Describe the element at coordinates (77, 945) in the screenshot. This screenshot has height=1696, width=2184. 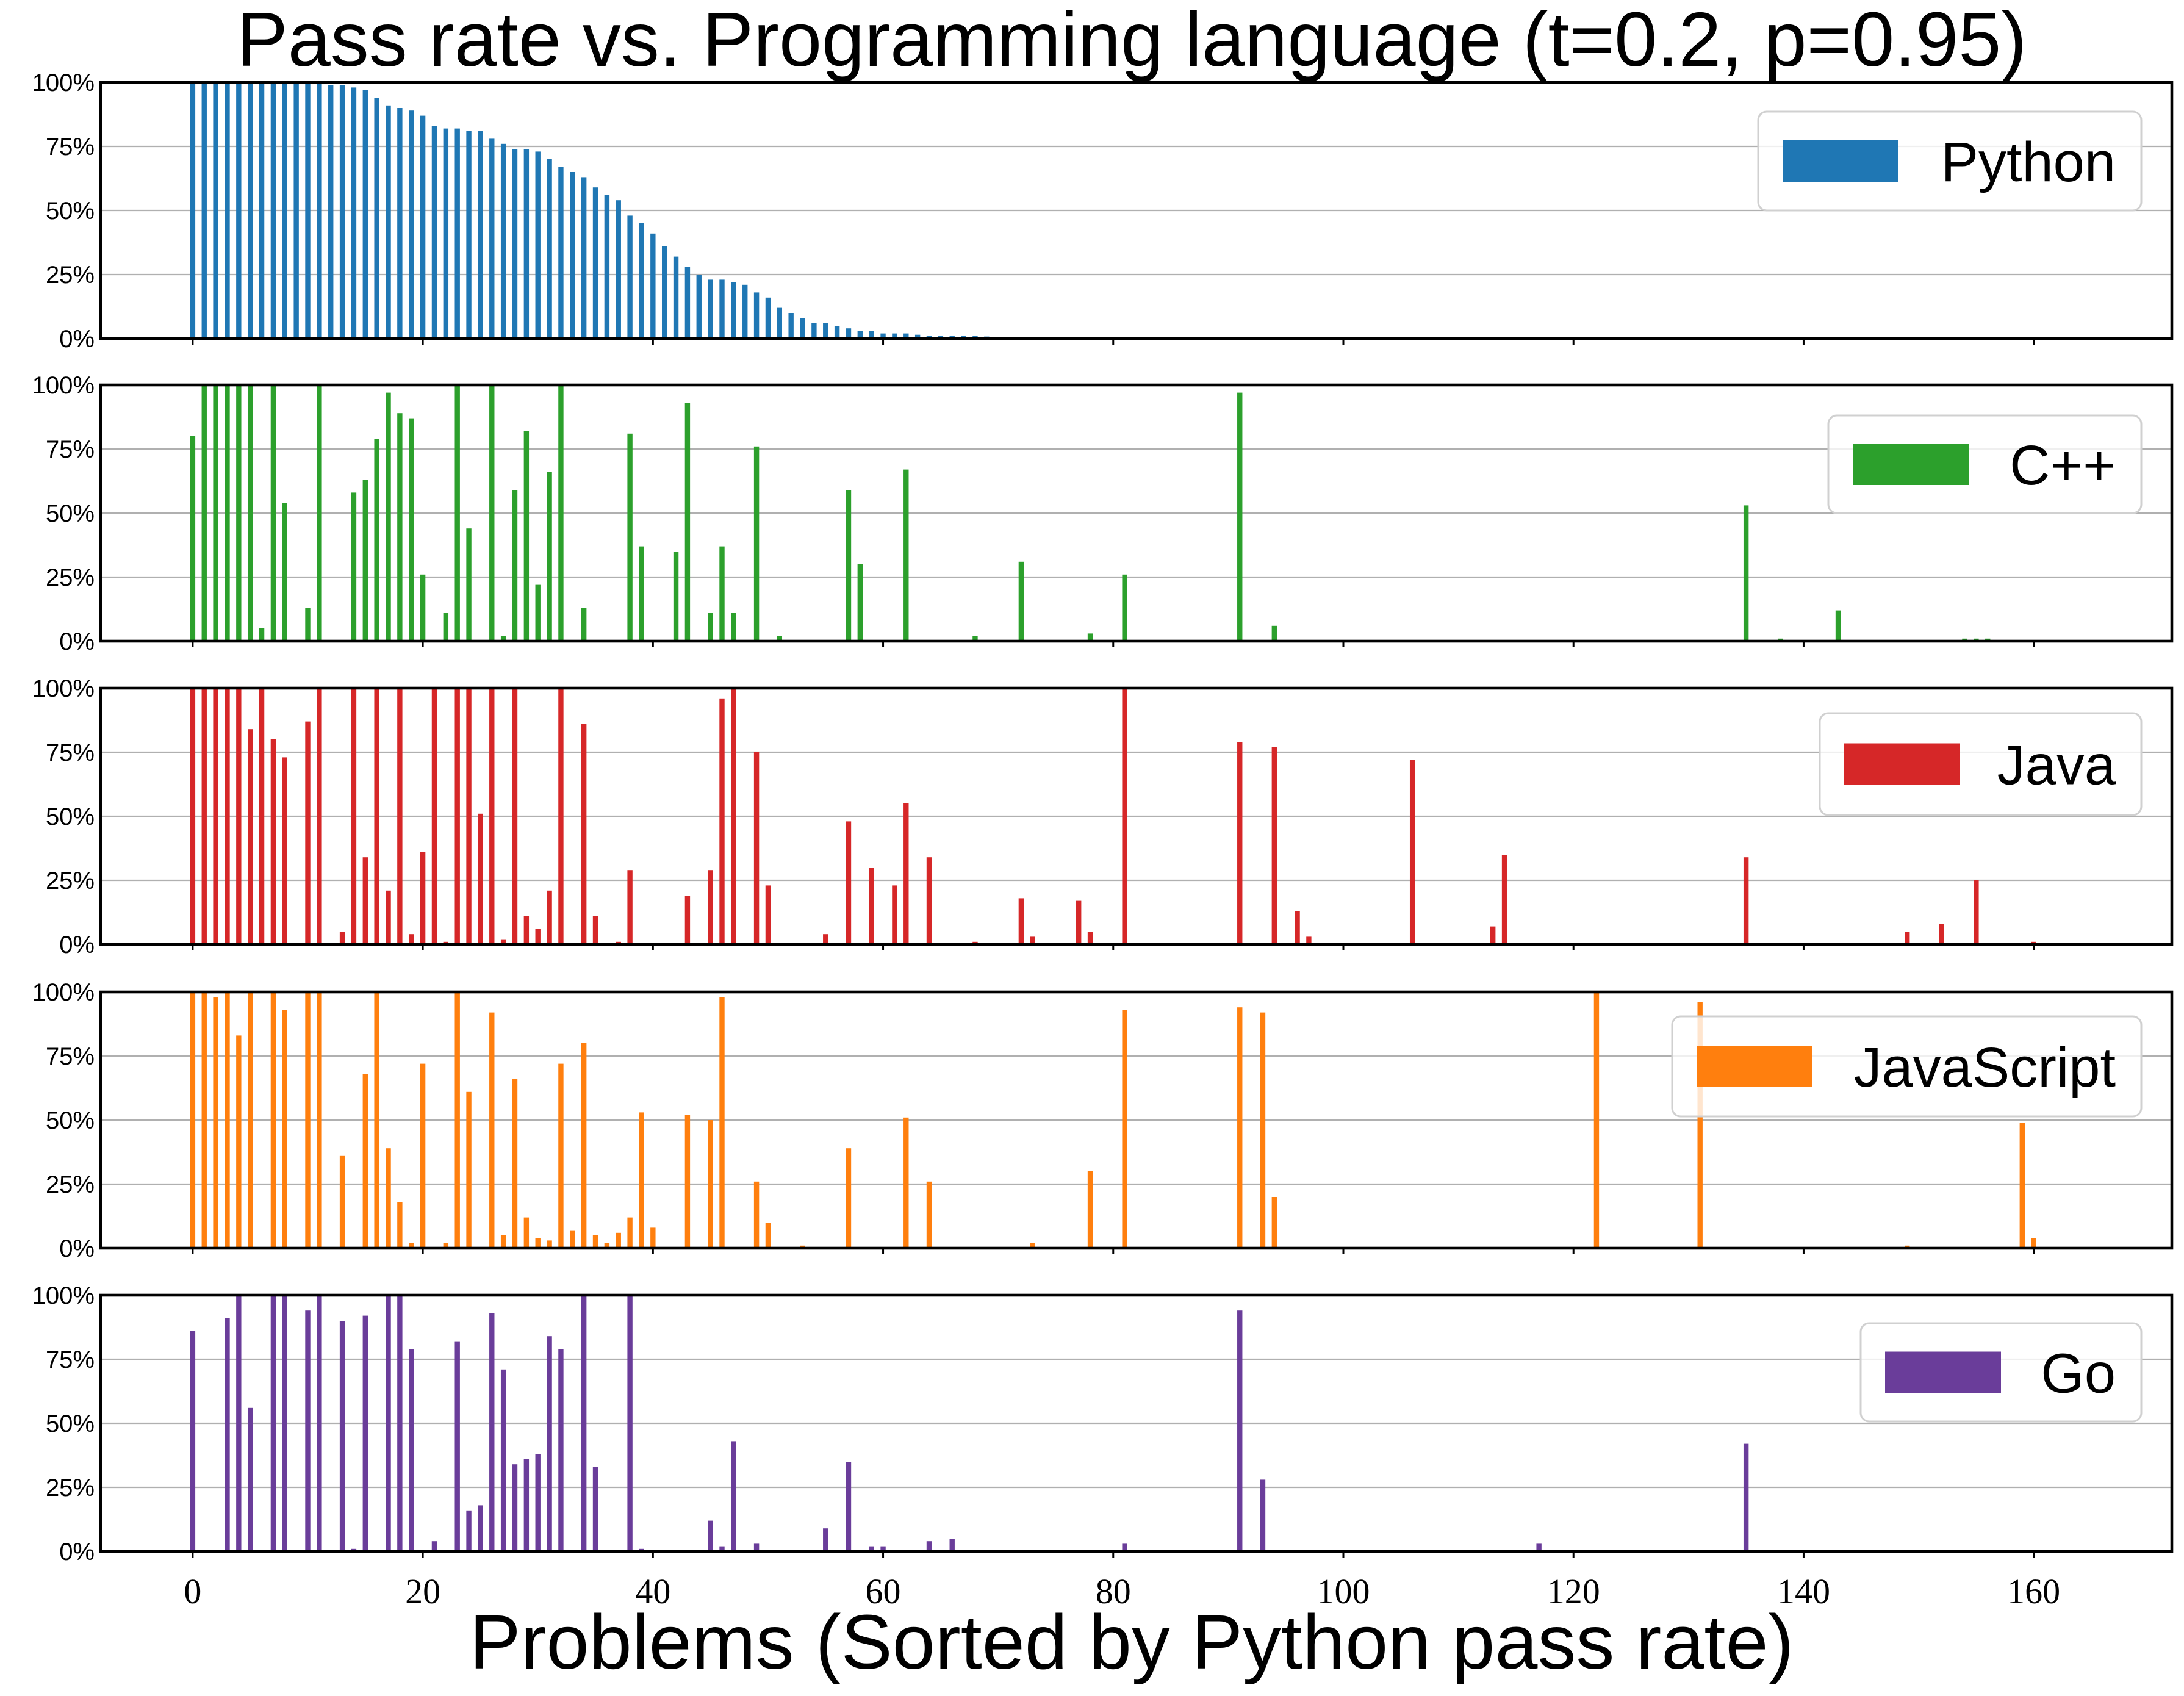
I see `y-tick-label: 0%` at that location.